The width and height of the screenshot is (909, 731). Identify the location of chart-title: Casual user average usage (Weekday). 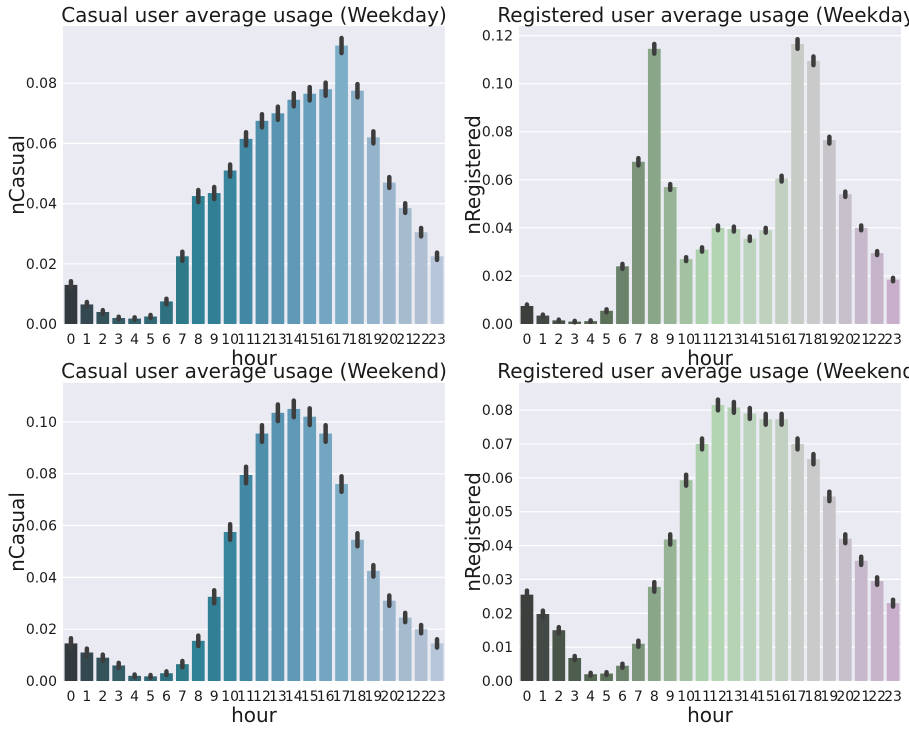
(254, 15).